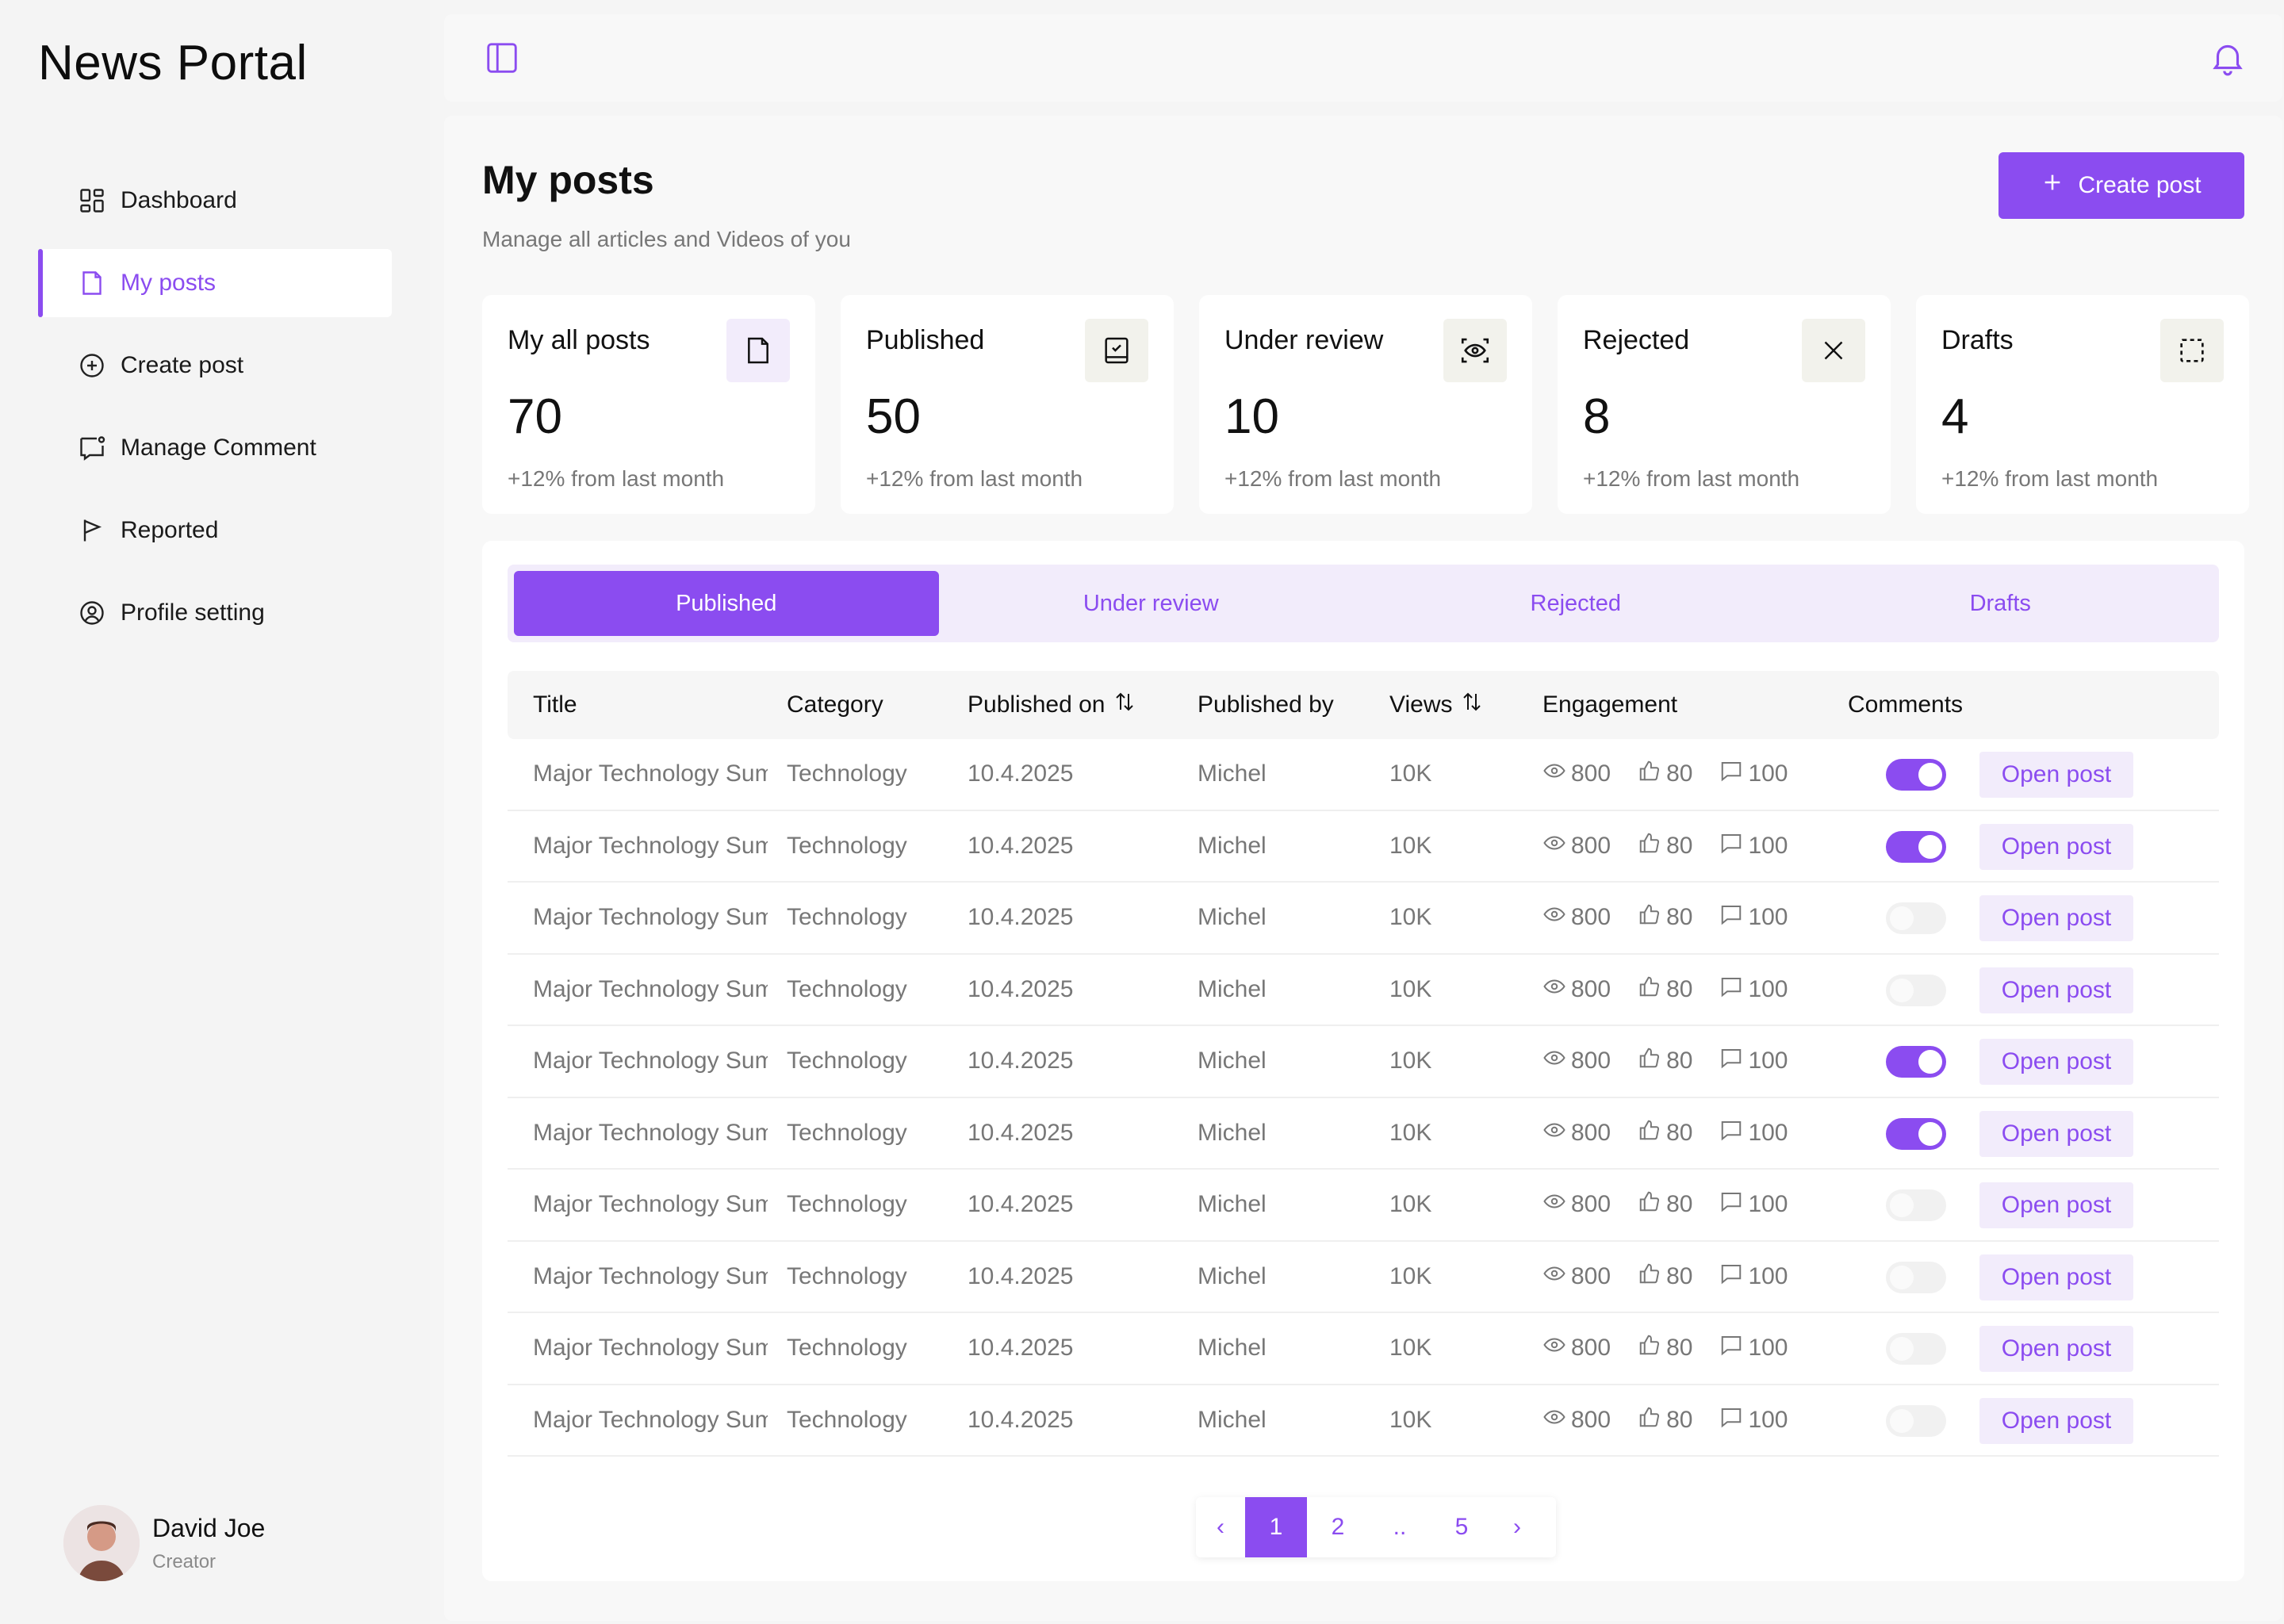 Image resolution: width=2284 pixels, height=1624 pixels. What do you see at coordinates (758, 350) in the screenshot?
I see `document-icon` at bounding box center [758, 350].